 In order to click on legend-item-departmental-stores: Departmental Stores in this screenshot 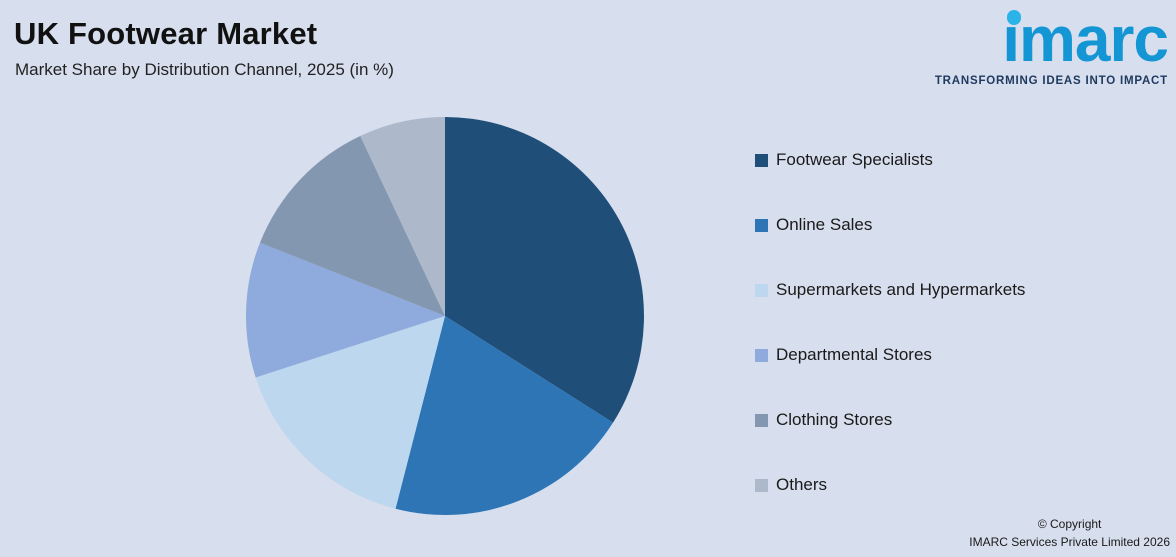, I will do `click(890, 355)`.